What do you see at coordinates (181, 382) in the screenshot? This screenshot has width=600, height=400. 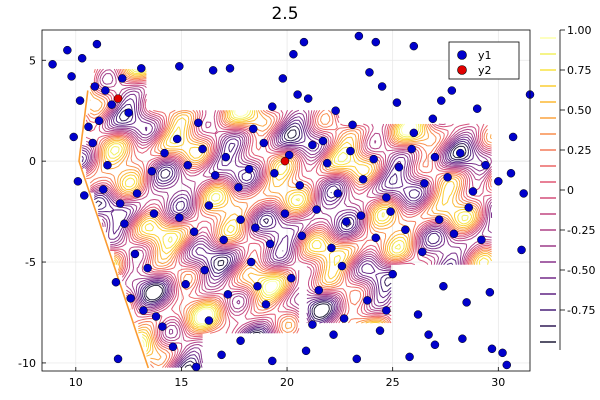 I see `x-tick-label: 15` at bounding box center [181, 382].